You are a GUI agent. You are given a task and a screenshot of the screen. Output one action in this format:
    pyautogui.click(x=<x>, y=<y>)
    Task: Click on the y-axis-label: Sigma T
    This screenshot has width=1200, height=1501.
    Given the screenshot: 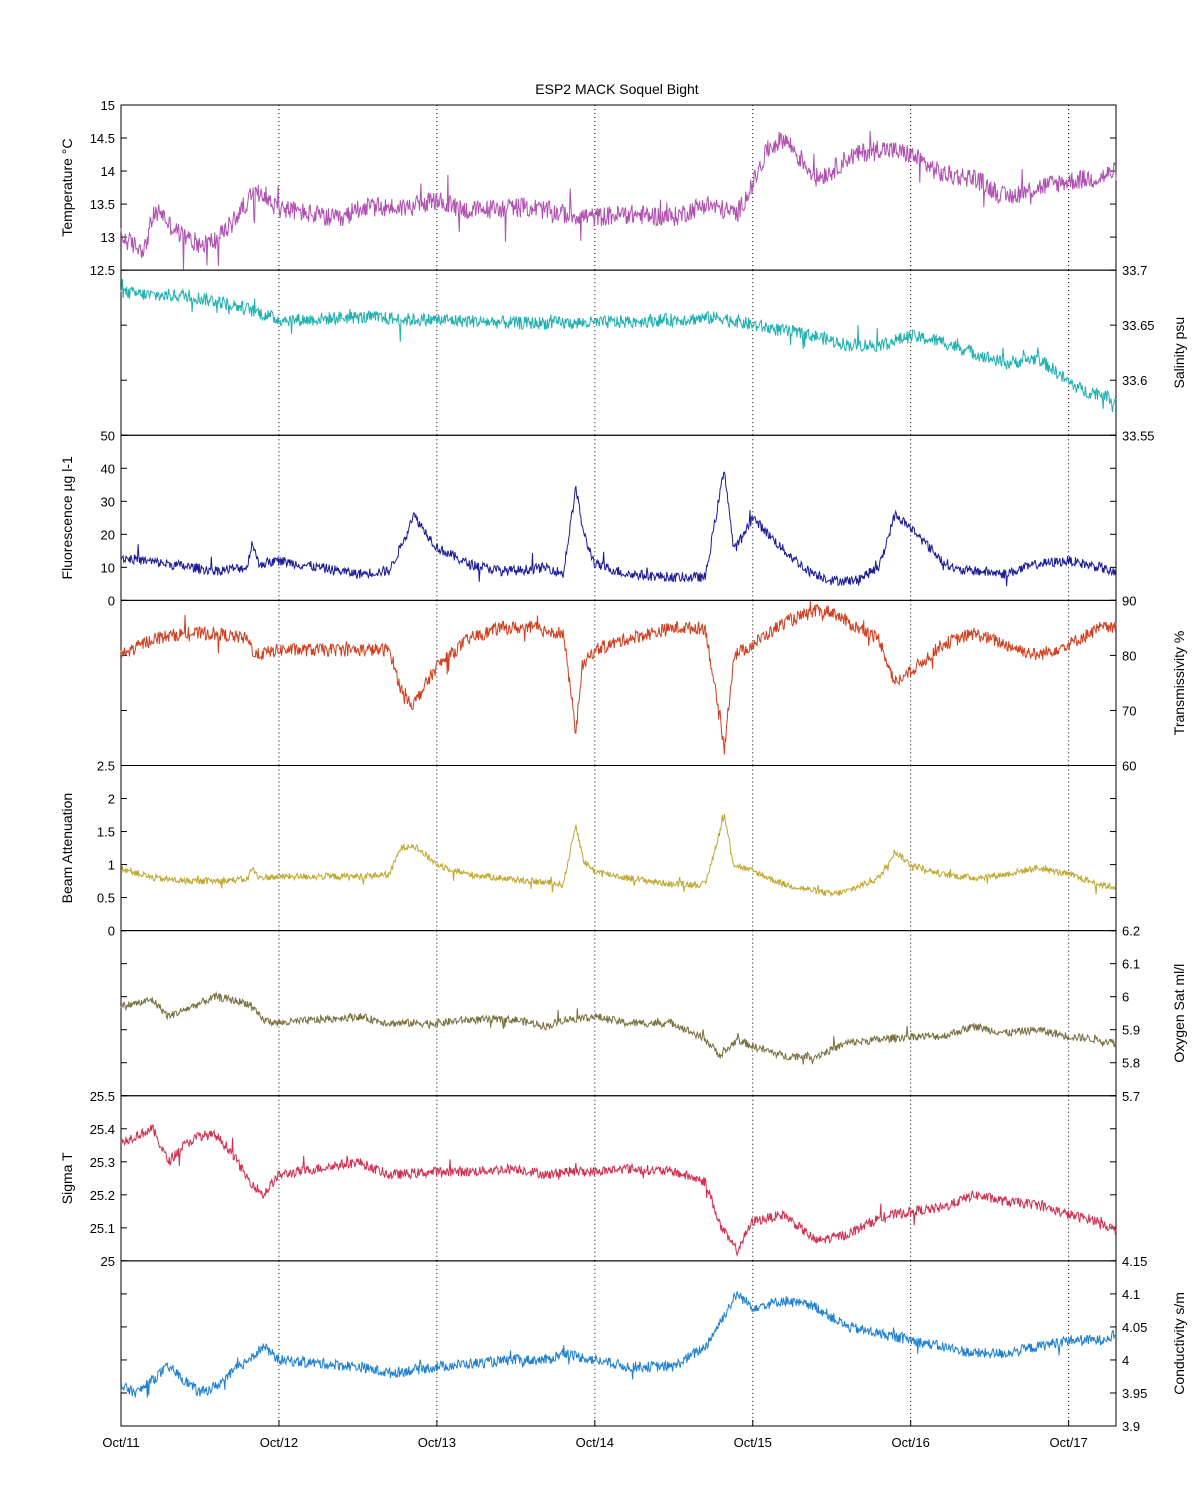 What is the action you would take?
    pyautogui.click(x=67, y=1178)
    